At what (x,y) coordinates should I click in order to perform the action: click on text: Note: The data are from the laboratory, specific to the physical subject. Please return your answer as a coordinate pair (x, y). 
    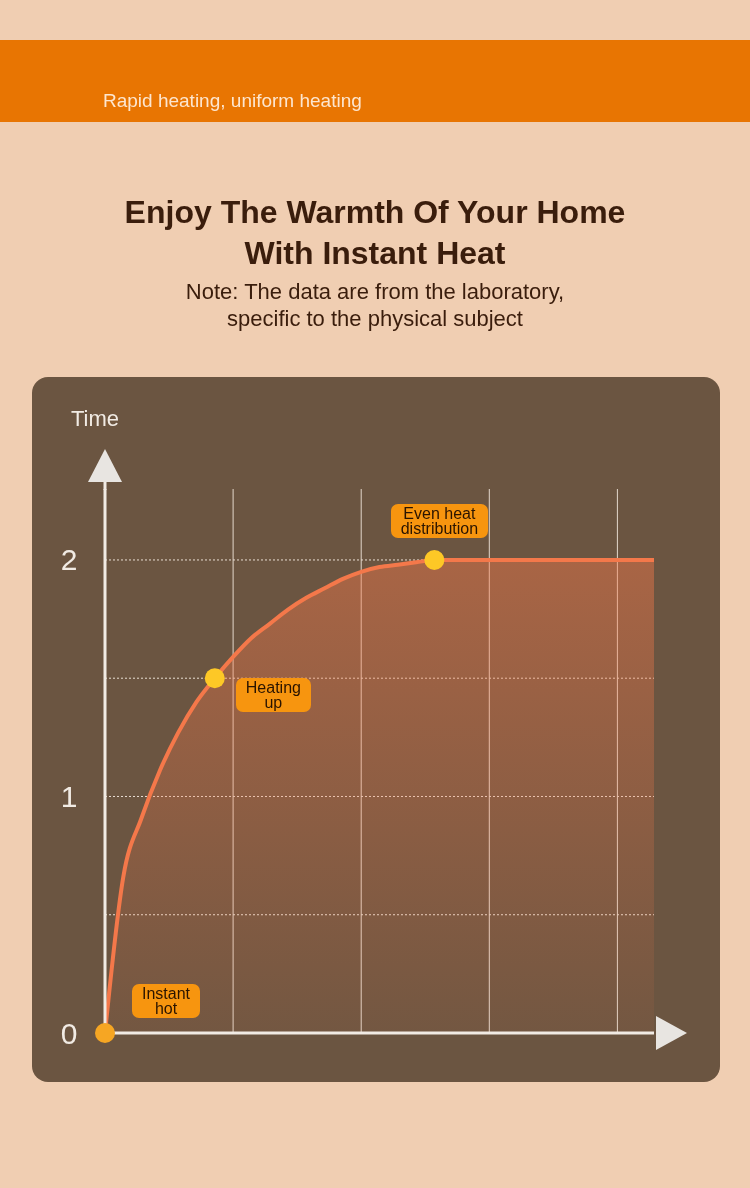
    Looking at the image, I should click on (375, 305).